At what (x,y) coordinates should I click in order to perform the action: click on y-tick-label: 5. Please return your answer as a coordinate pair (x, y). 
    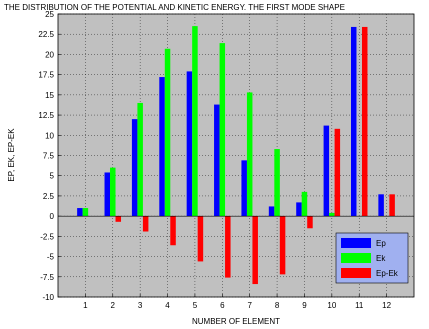
    Looking at the image, I should click on (52, 176).